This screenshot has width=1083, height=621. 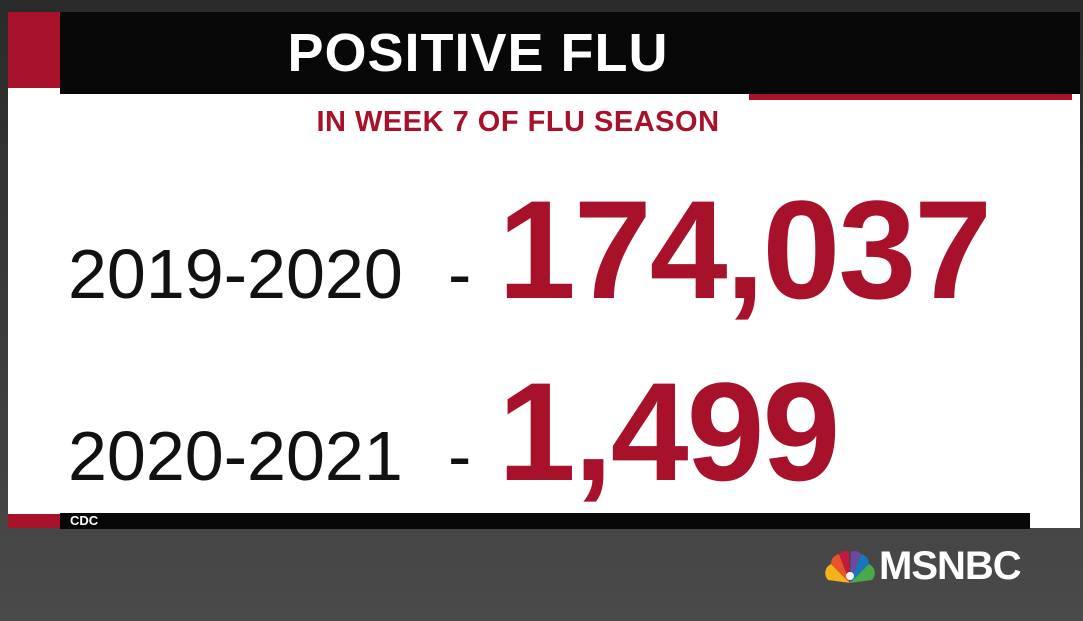 I want to click on top-left-red-stripe, so click(x=34, y=50).